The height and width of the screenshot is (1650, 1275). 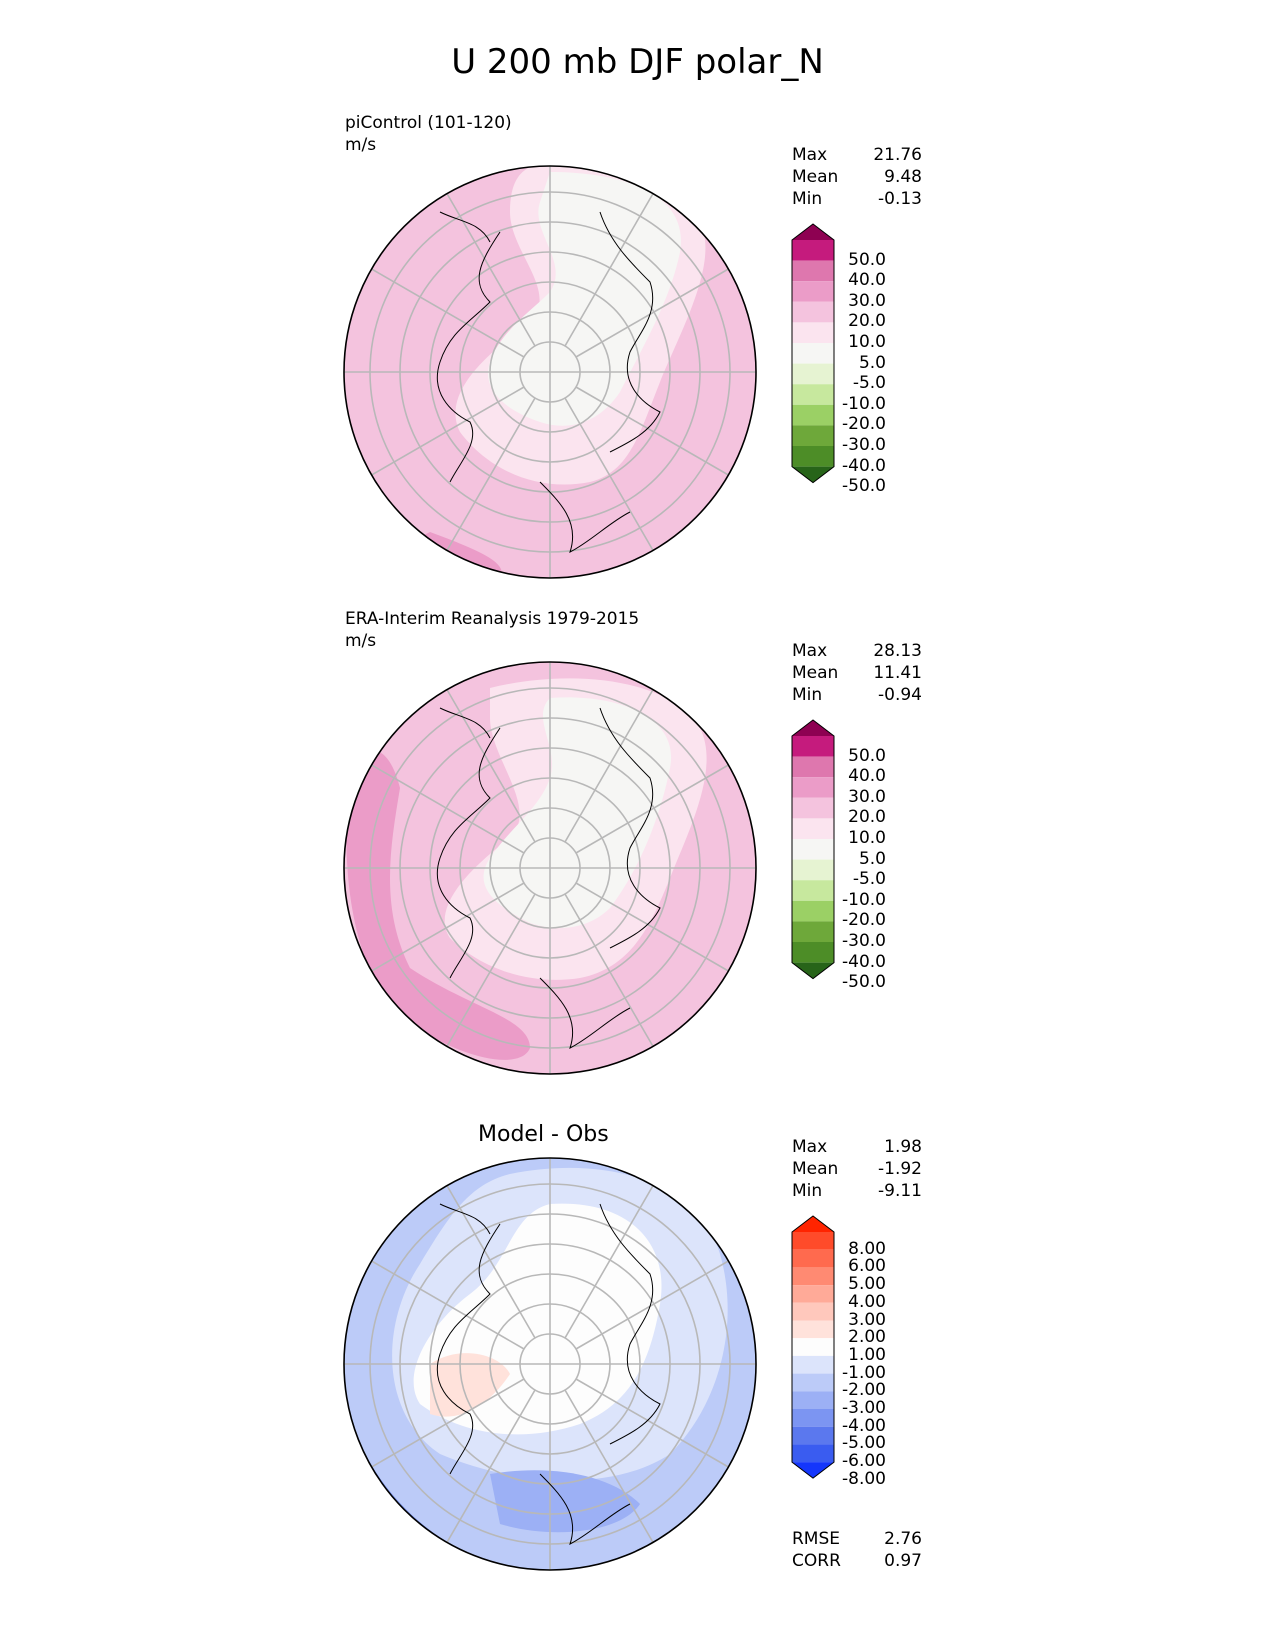 What do you see at coordinates (813, 232) in the screenshot?
I see `colorbar-top-extension` at bounding box center [813, 232].